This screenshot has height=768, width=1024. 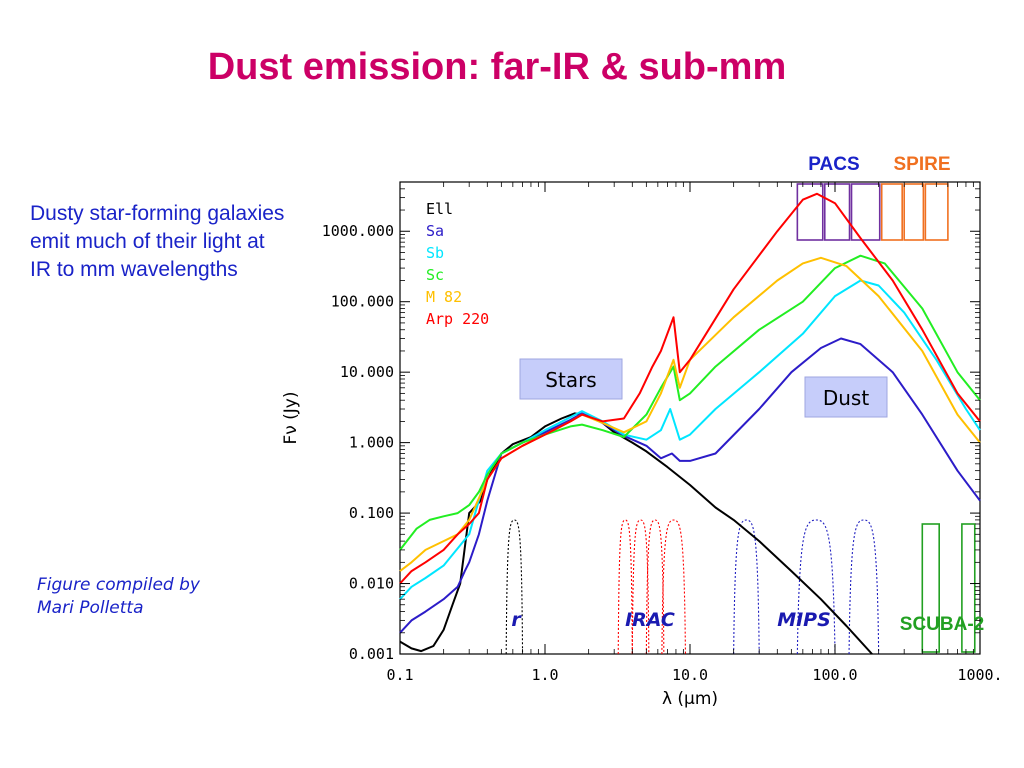 What do you see at coordinates (90, 608) in the screenshot?
I see `credit-line-2: Mari Polletta` at bounding box center [90, 608].